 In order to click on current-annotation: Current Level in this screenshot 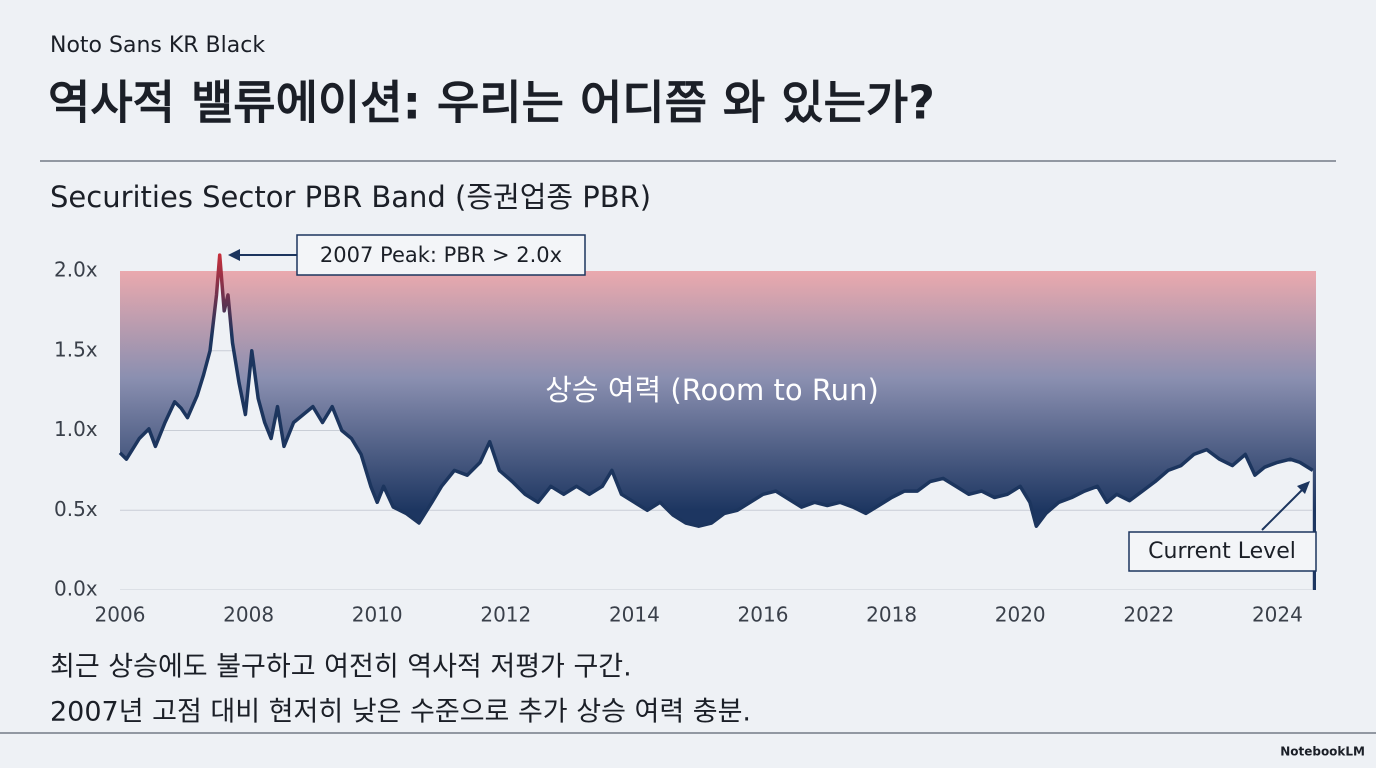, I will do `click(1222, 551)`.